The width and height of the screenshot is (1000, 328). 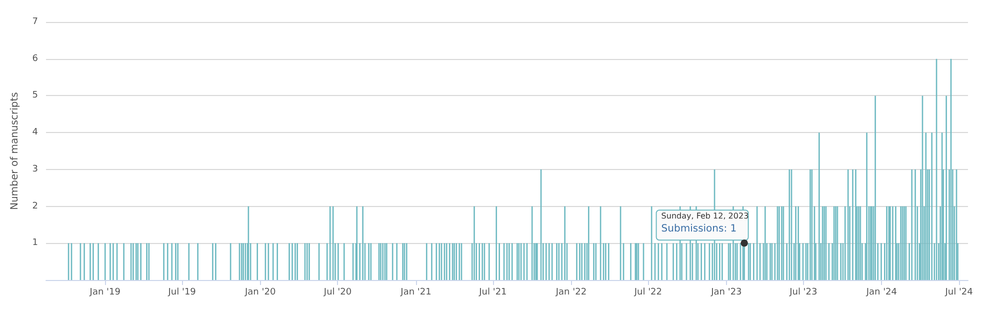 What do you see at coordinates (260, 293) in the screenshot?
I see `x-tick-label: Jan '20` at bounding box center [260, 293].